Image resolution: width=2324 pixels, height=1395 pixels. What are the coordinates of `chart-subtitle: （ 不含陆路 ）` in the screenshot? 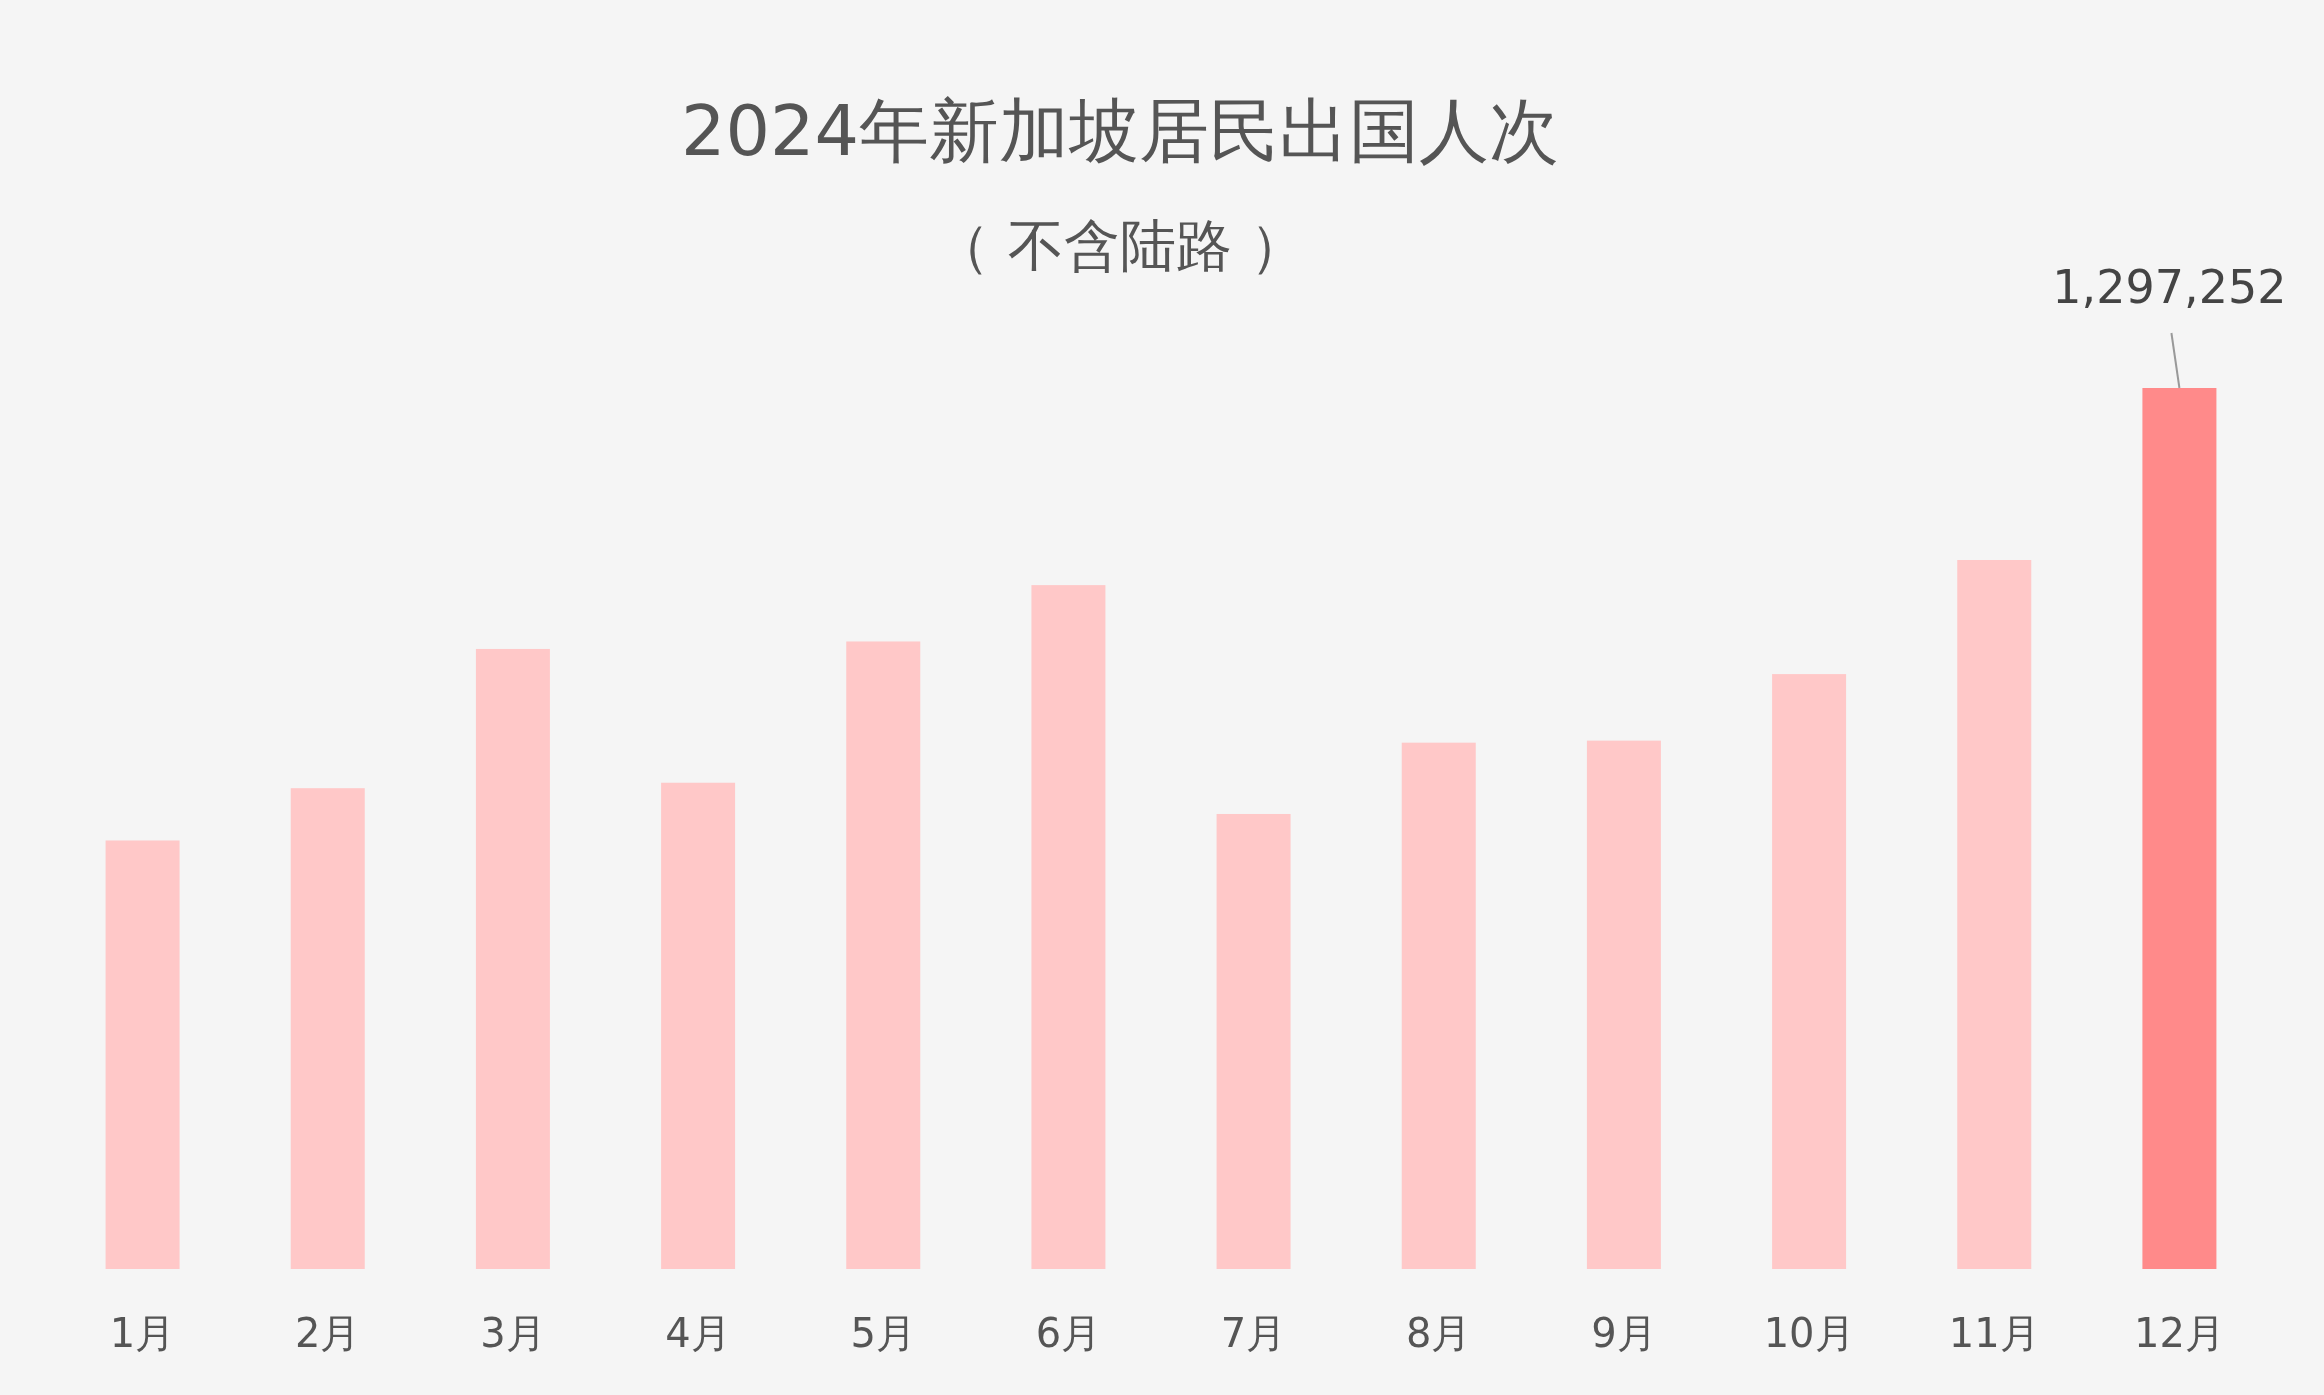 It's located at (1120, 245).